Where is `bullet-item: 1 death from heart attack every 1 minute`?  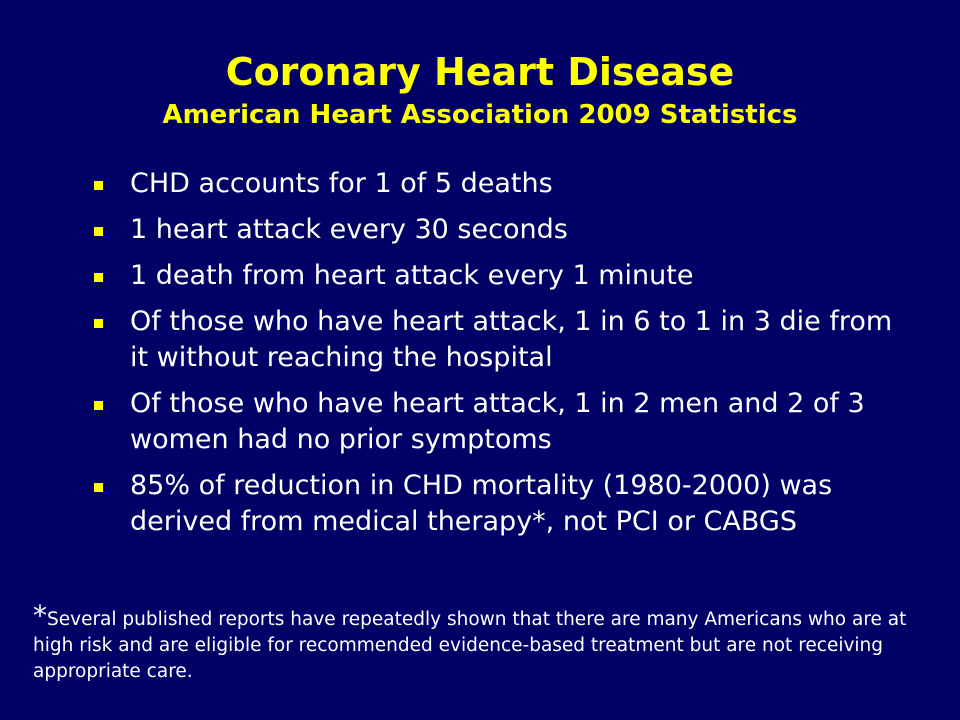 bullet-item: 1 death from heart attack every 1 minute is located at coordinates (502, 276).